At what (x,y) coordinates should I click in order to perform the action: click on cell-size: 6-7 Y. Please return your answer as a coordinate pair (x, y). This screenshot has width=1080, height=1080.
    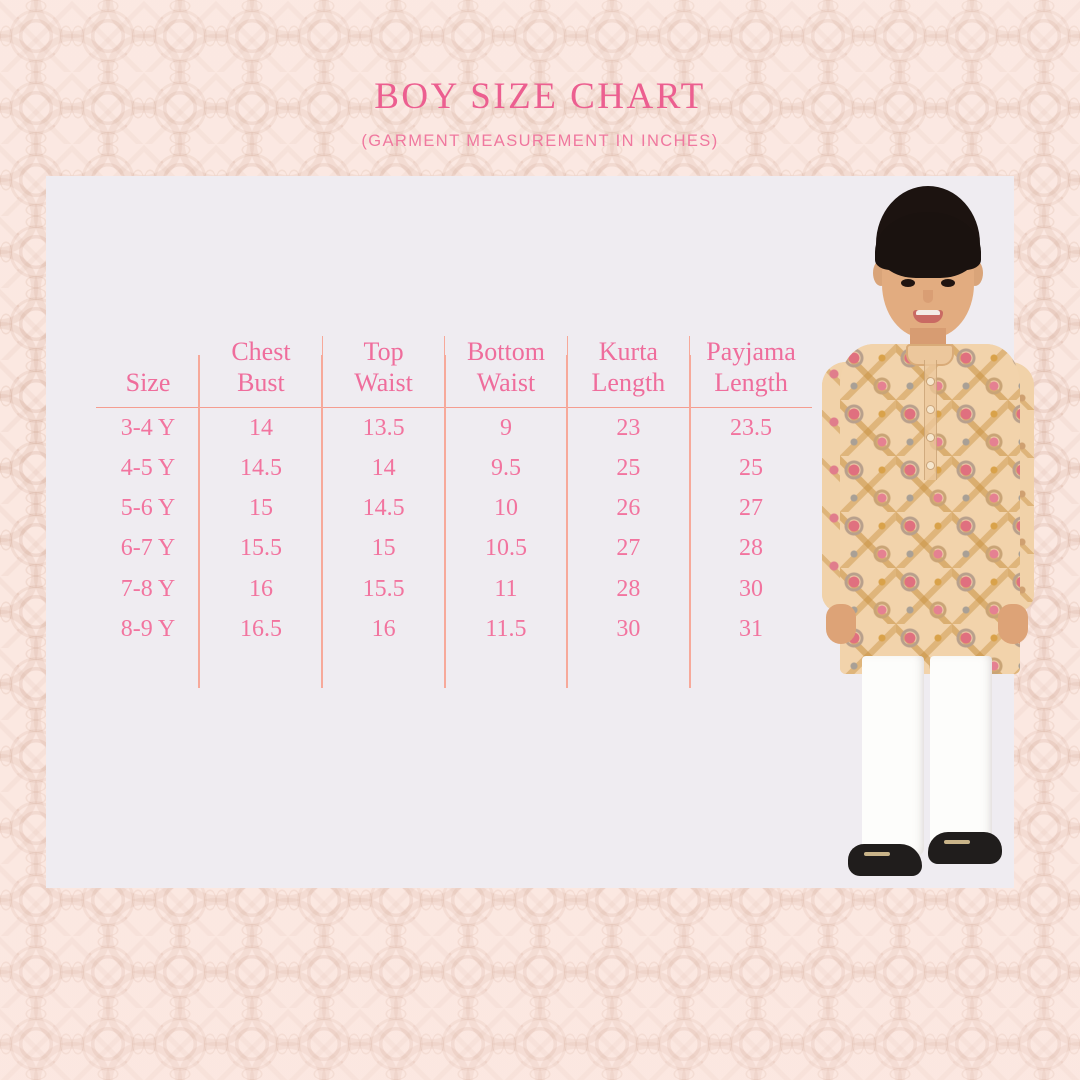
    Looking at the image, I should click on (148, 548).